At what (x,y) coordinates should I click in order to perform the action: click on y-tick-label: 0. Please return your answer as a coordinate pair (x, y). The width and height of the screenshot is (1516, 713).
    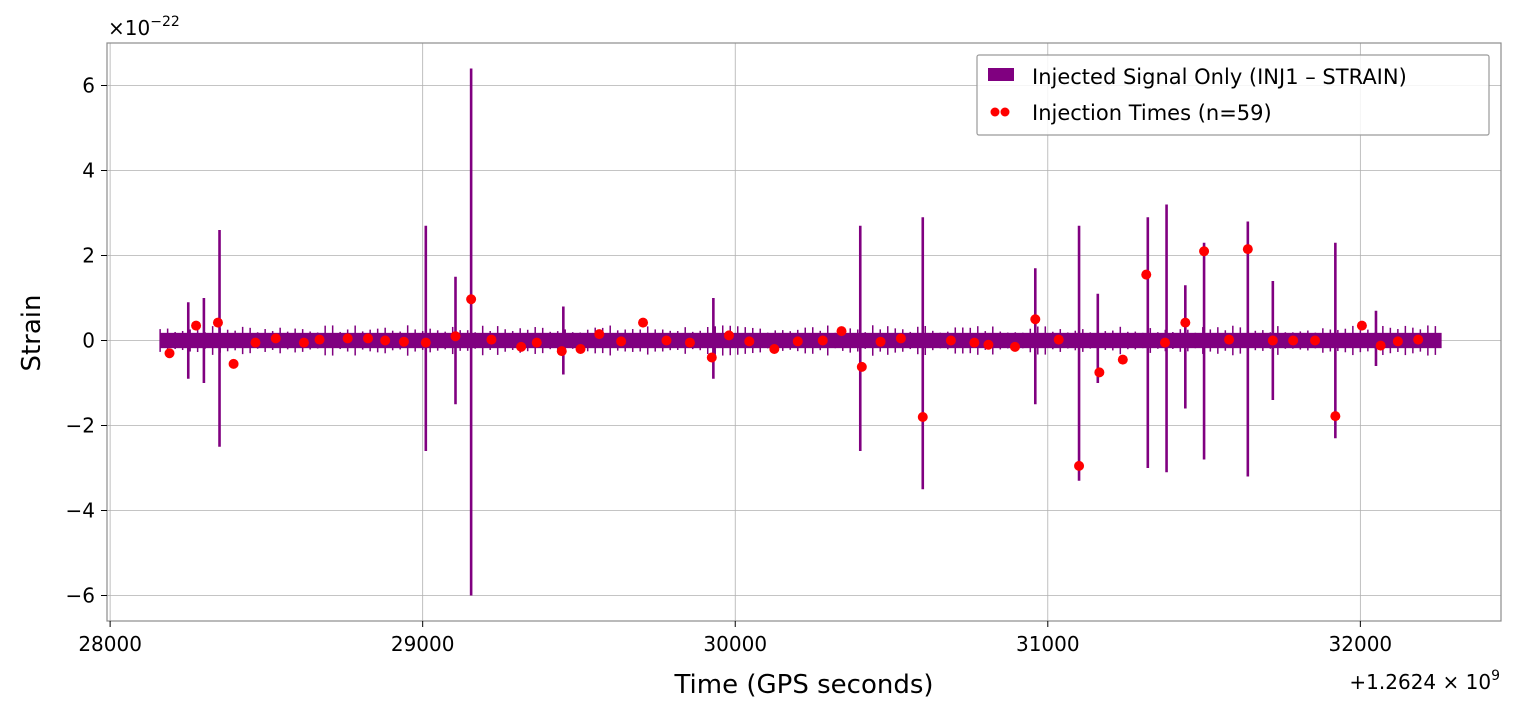
    Looking at the image, I should click on (88, 341).